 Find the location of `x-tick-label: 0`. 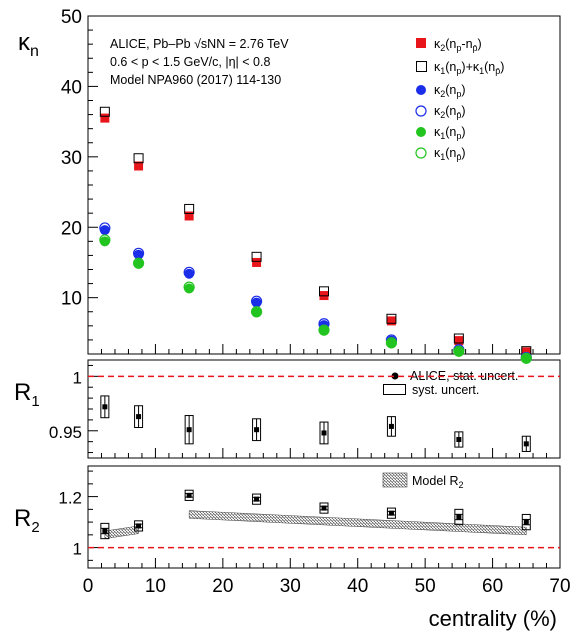

x-tick-label: 0 is located at coordinates (88, 586).